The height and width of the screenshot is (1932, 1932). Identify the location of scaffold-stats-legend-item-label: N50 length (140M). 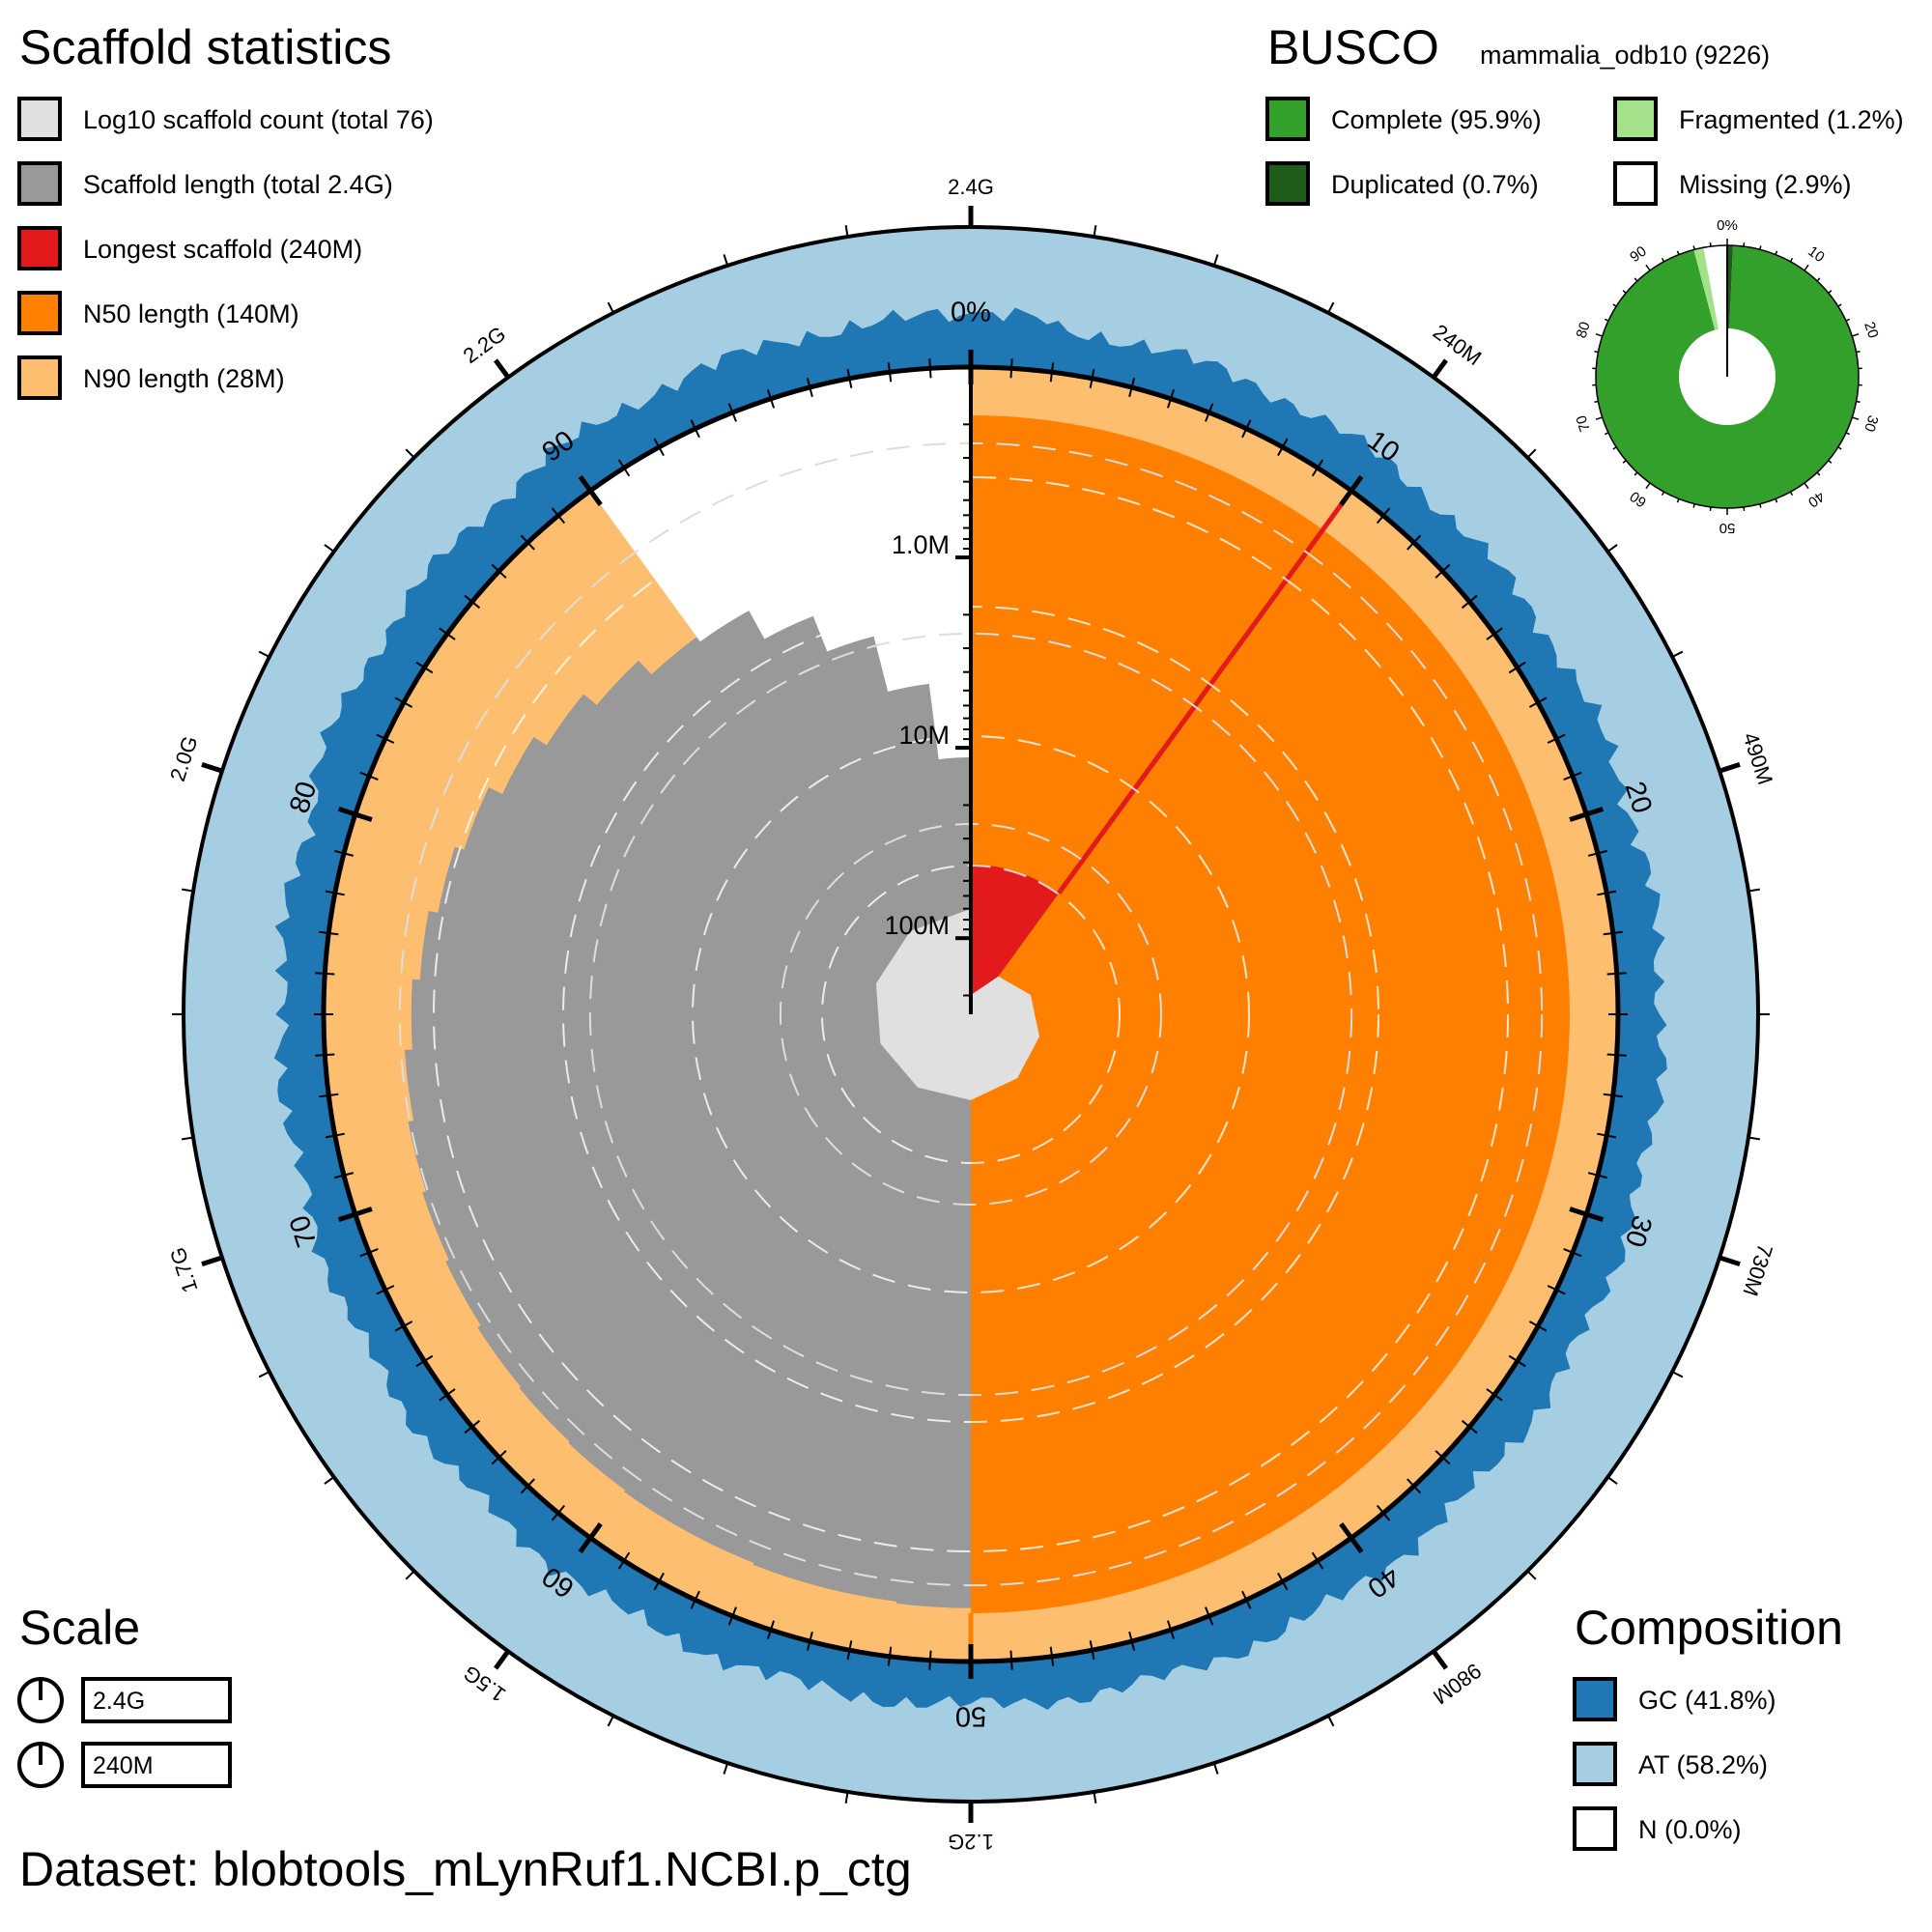
(191, 313).